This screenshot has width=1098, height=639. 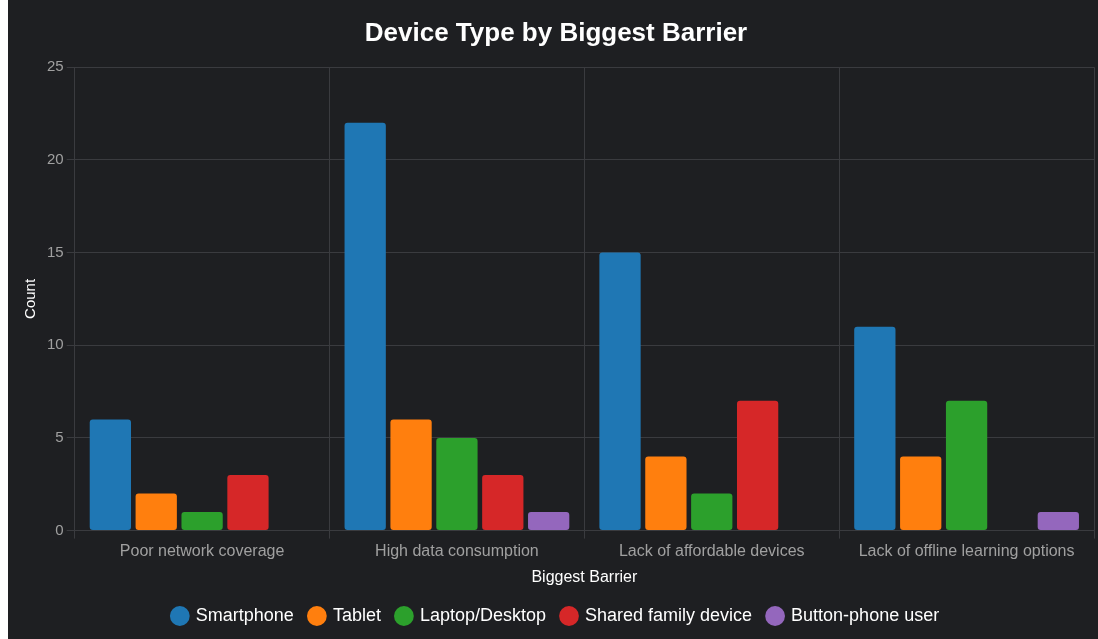 What do you see at coordinates (669, 614) in the screenshot?
I see `legend-label: Shared family device` at bounding box center [669, 614].